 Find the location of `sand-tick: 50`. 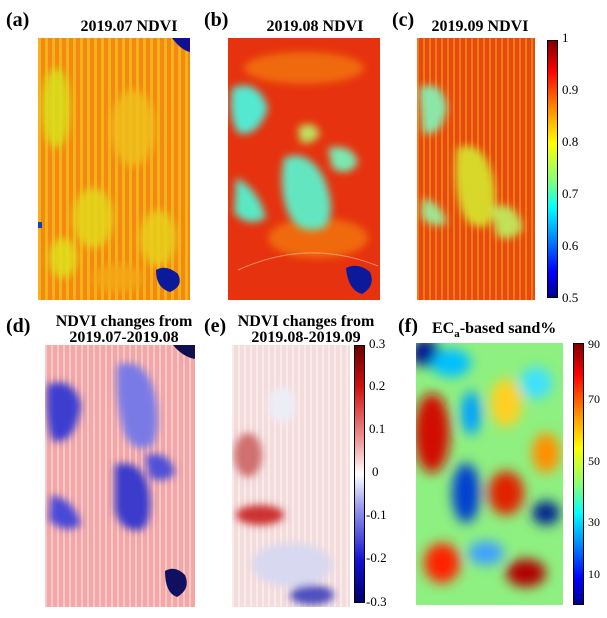

sand-tick: 50 is located at coordinates (594, 461).